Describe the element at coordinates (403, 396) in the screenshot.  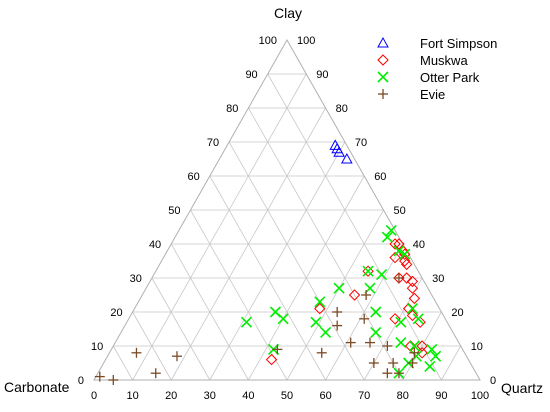
I see `tick-label-quartz: 80` at that location.